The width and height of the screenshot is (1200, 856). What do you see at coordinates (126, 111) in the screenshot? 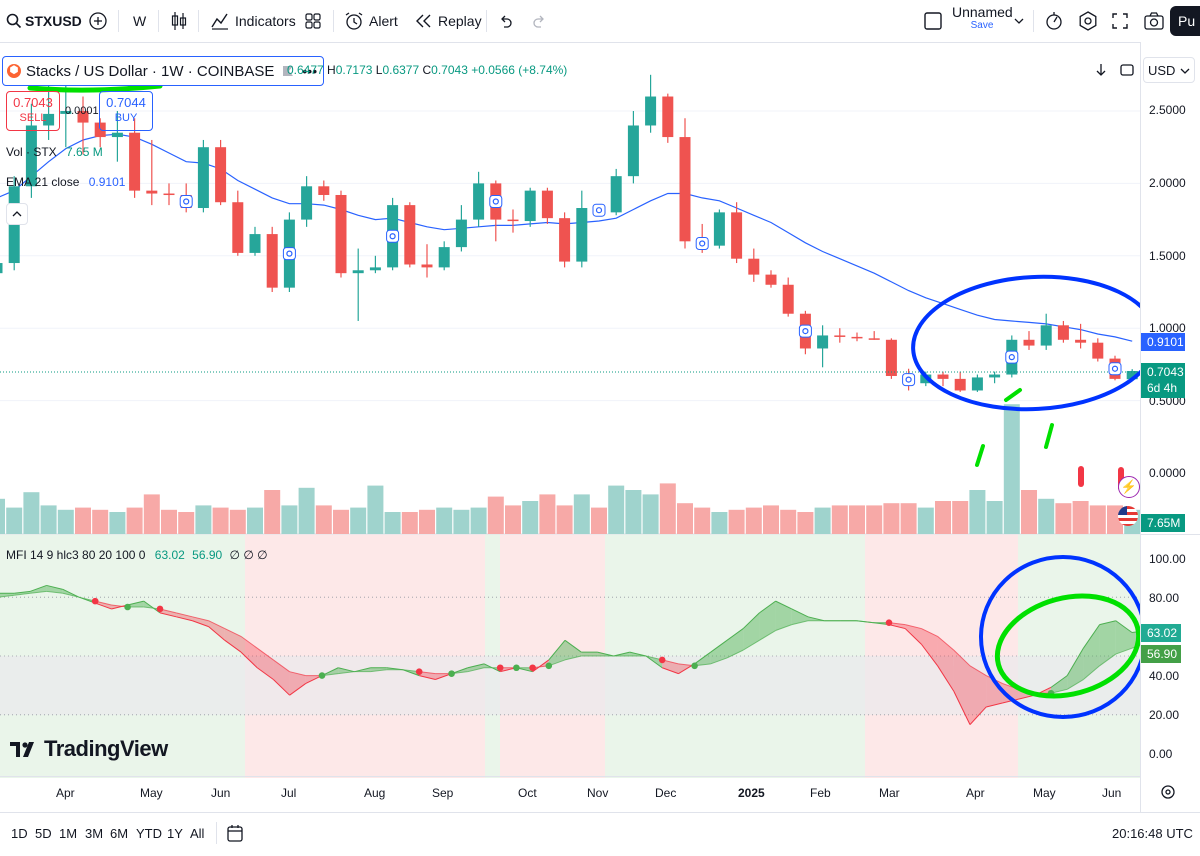
I see `buy-button: 0.7044 BUY` at bounding box center [126, 111].